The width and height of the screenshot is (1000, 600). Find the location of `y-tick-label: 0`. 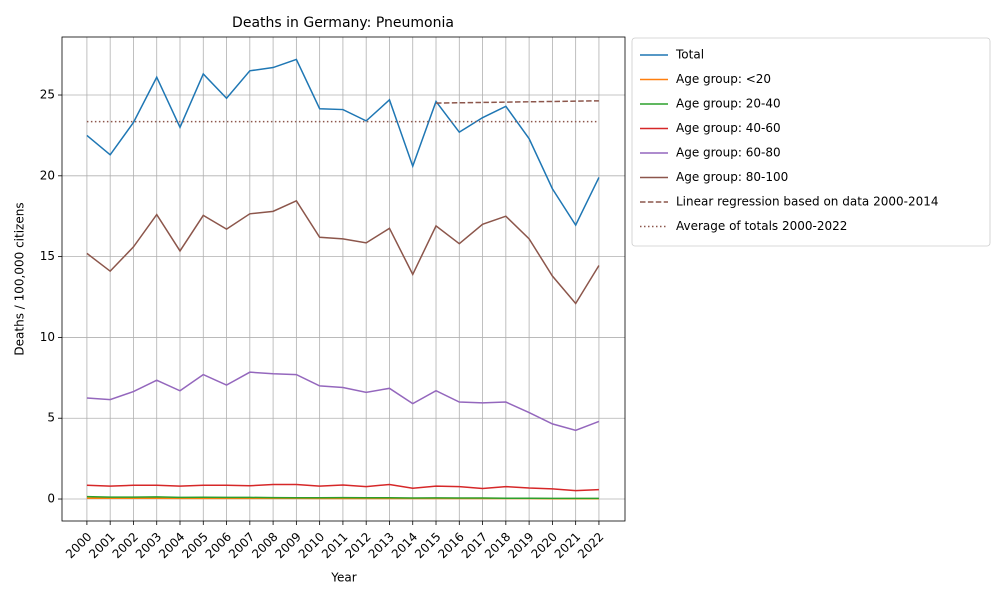

y-tick-label: 0 is located at coordinates (51, 499).